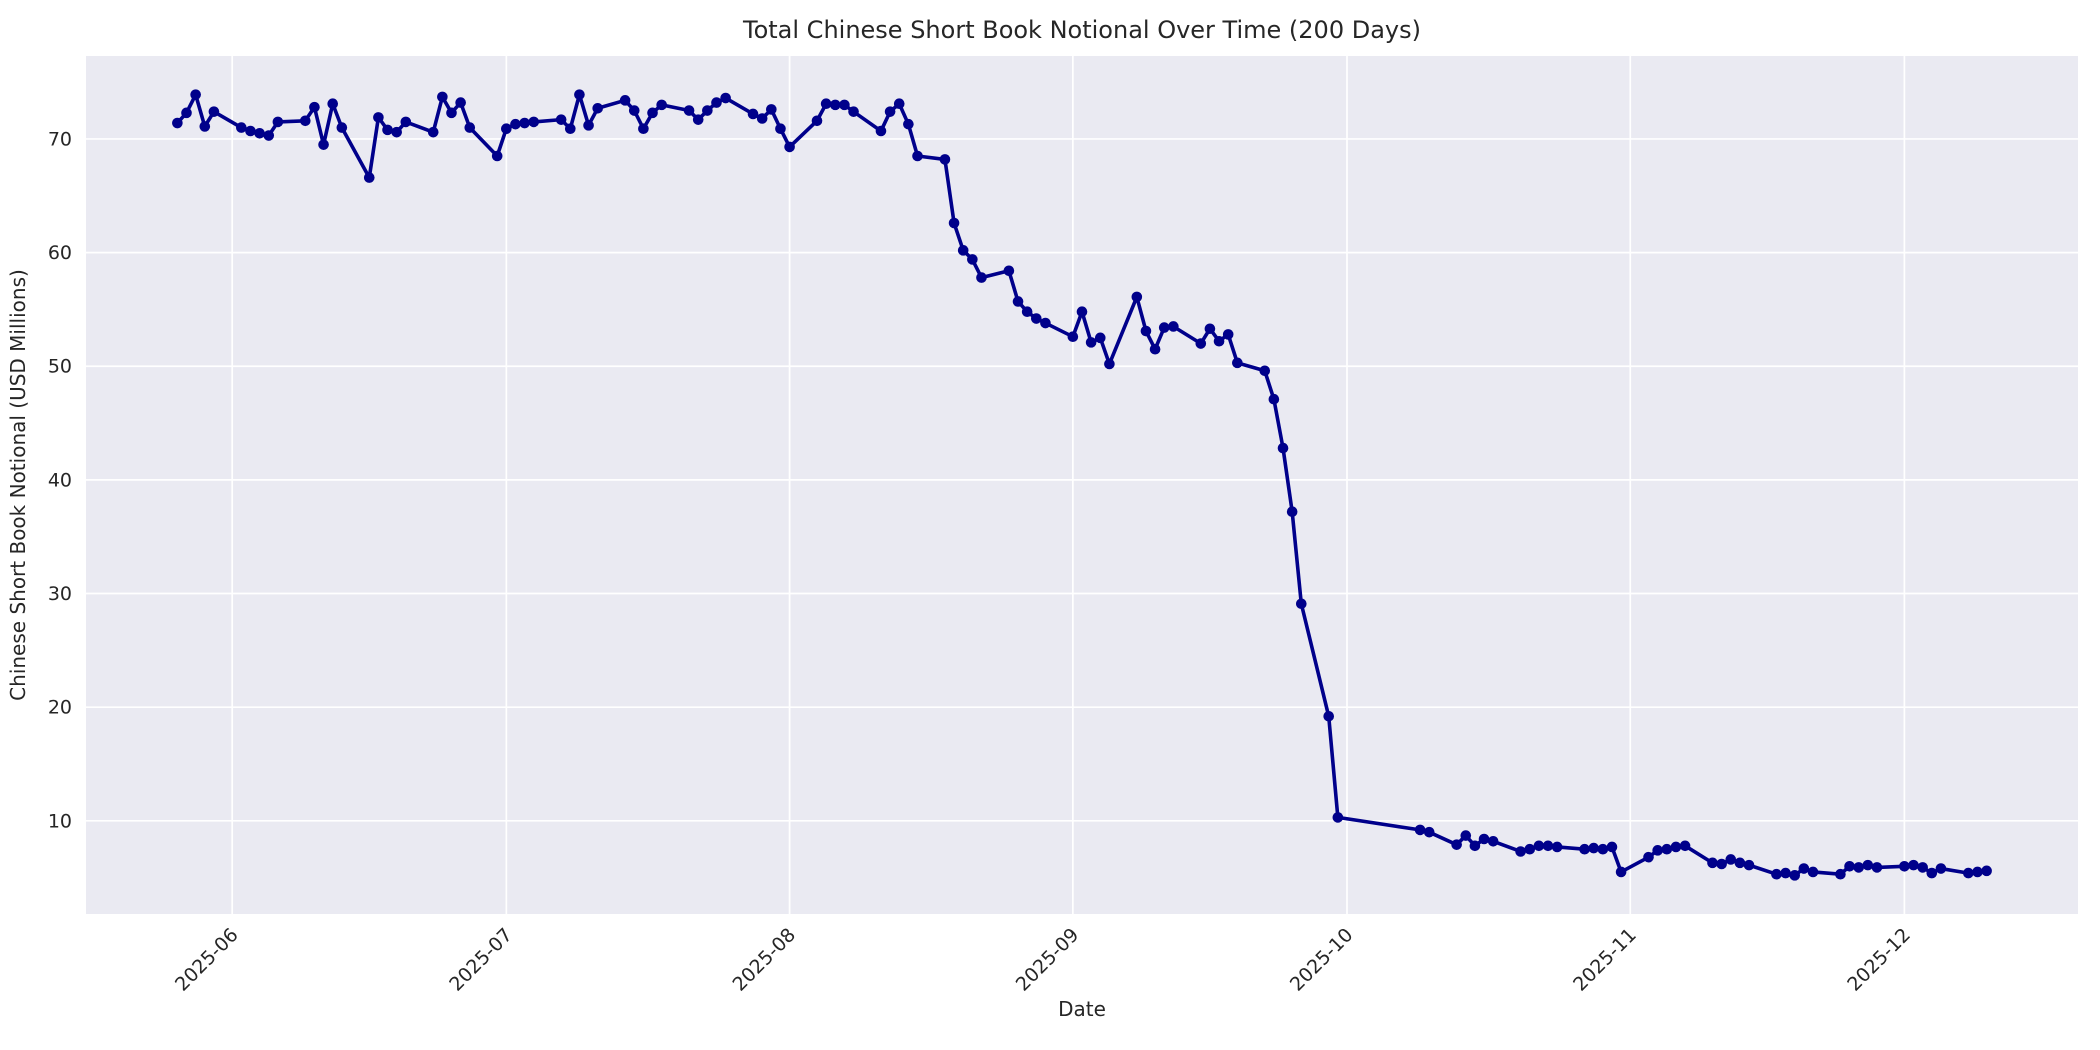 The width and height of the screenshot is (2100, 1050). I want to click on y-tick-label-50: 50, so click(60, 367).